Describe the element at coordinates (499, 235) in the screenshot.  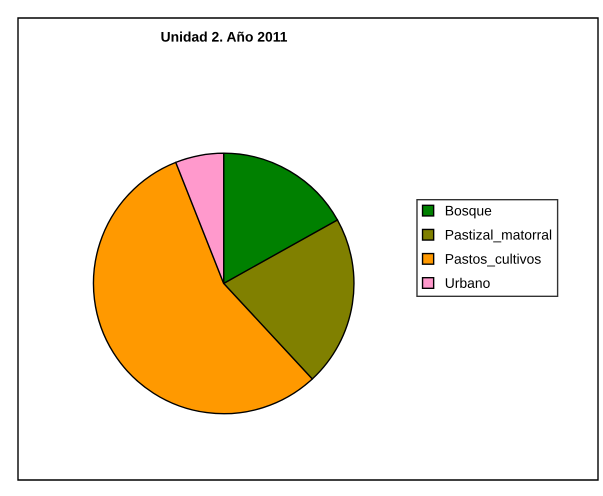
I see `legend-label: Pastizal_matorral` at that location.